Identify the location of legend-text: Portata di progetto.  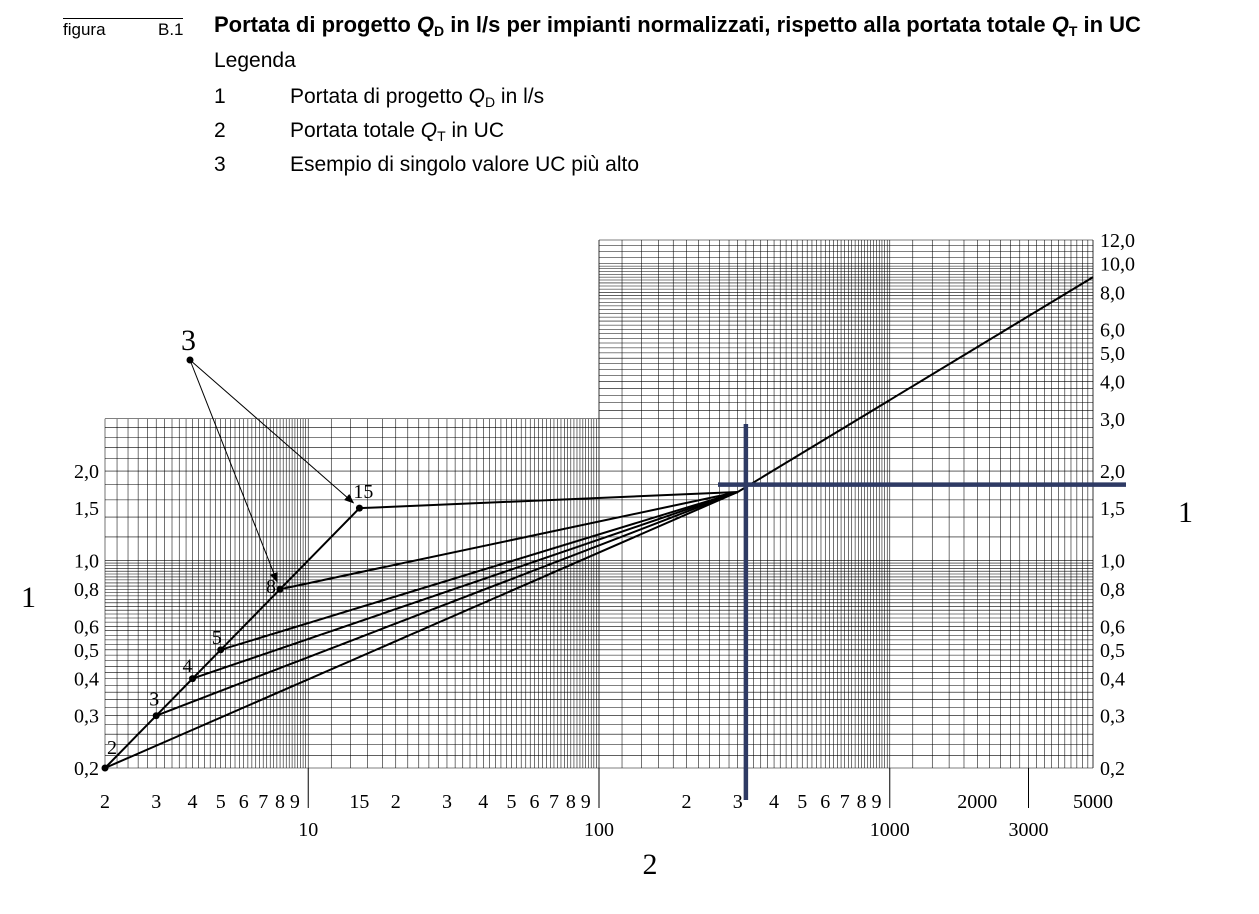
(379, 96).